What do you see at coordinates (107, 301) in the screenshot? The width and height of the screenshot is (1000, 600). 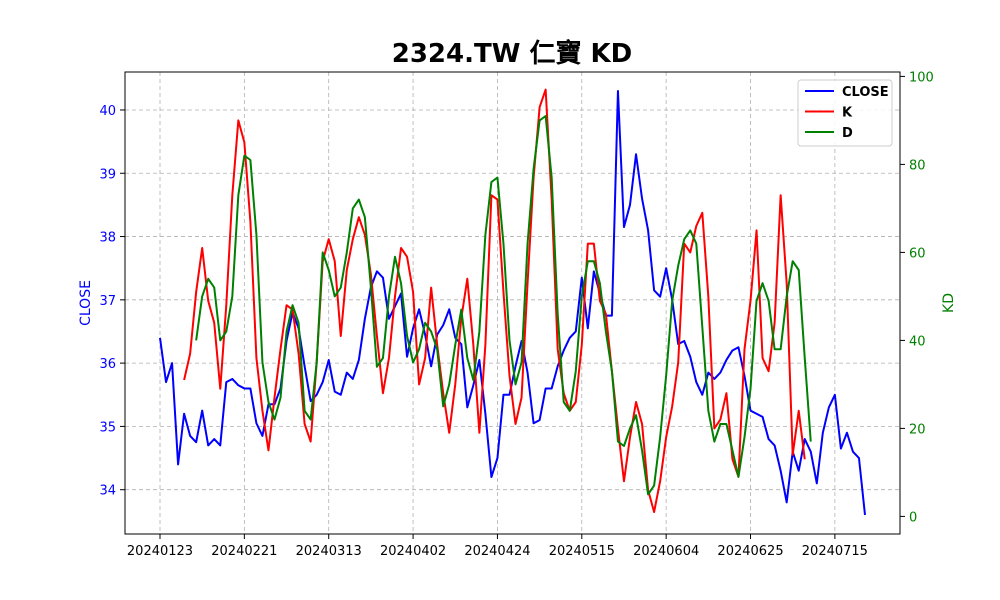 I see `y-tick-label-left: 37` at bounding box center [107, 301].